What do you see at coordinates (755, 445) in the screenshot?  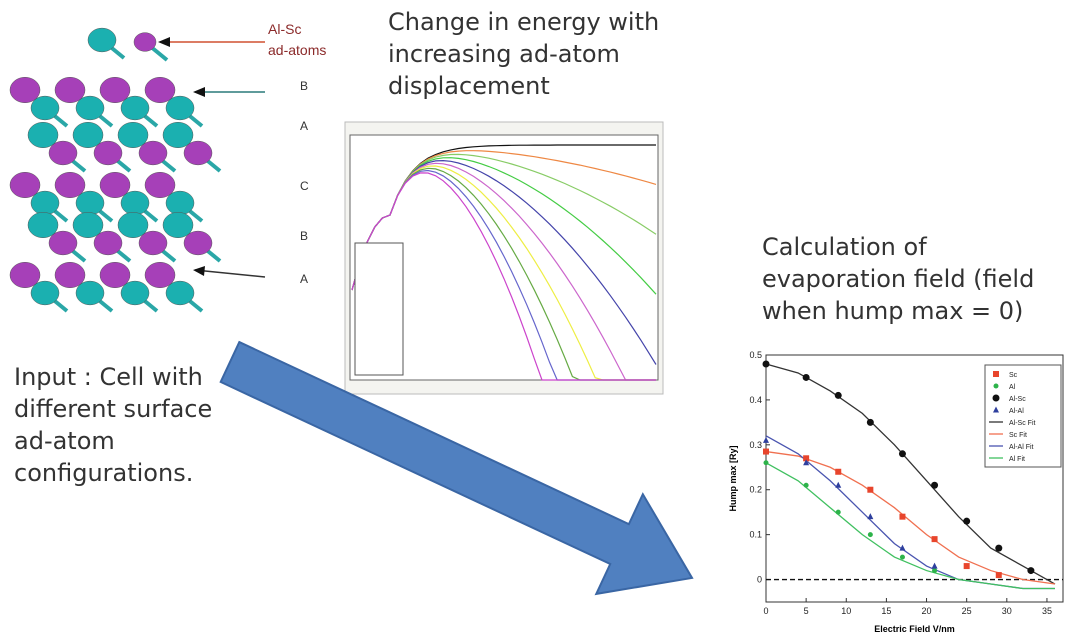 I see `y-tick-label: 0.3` at bounding box center [755, 445].